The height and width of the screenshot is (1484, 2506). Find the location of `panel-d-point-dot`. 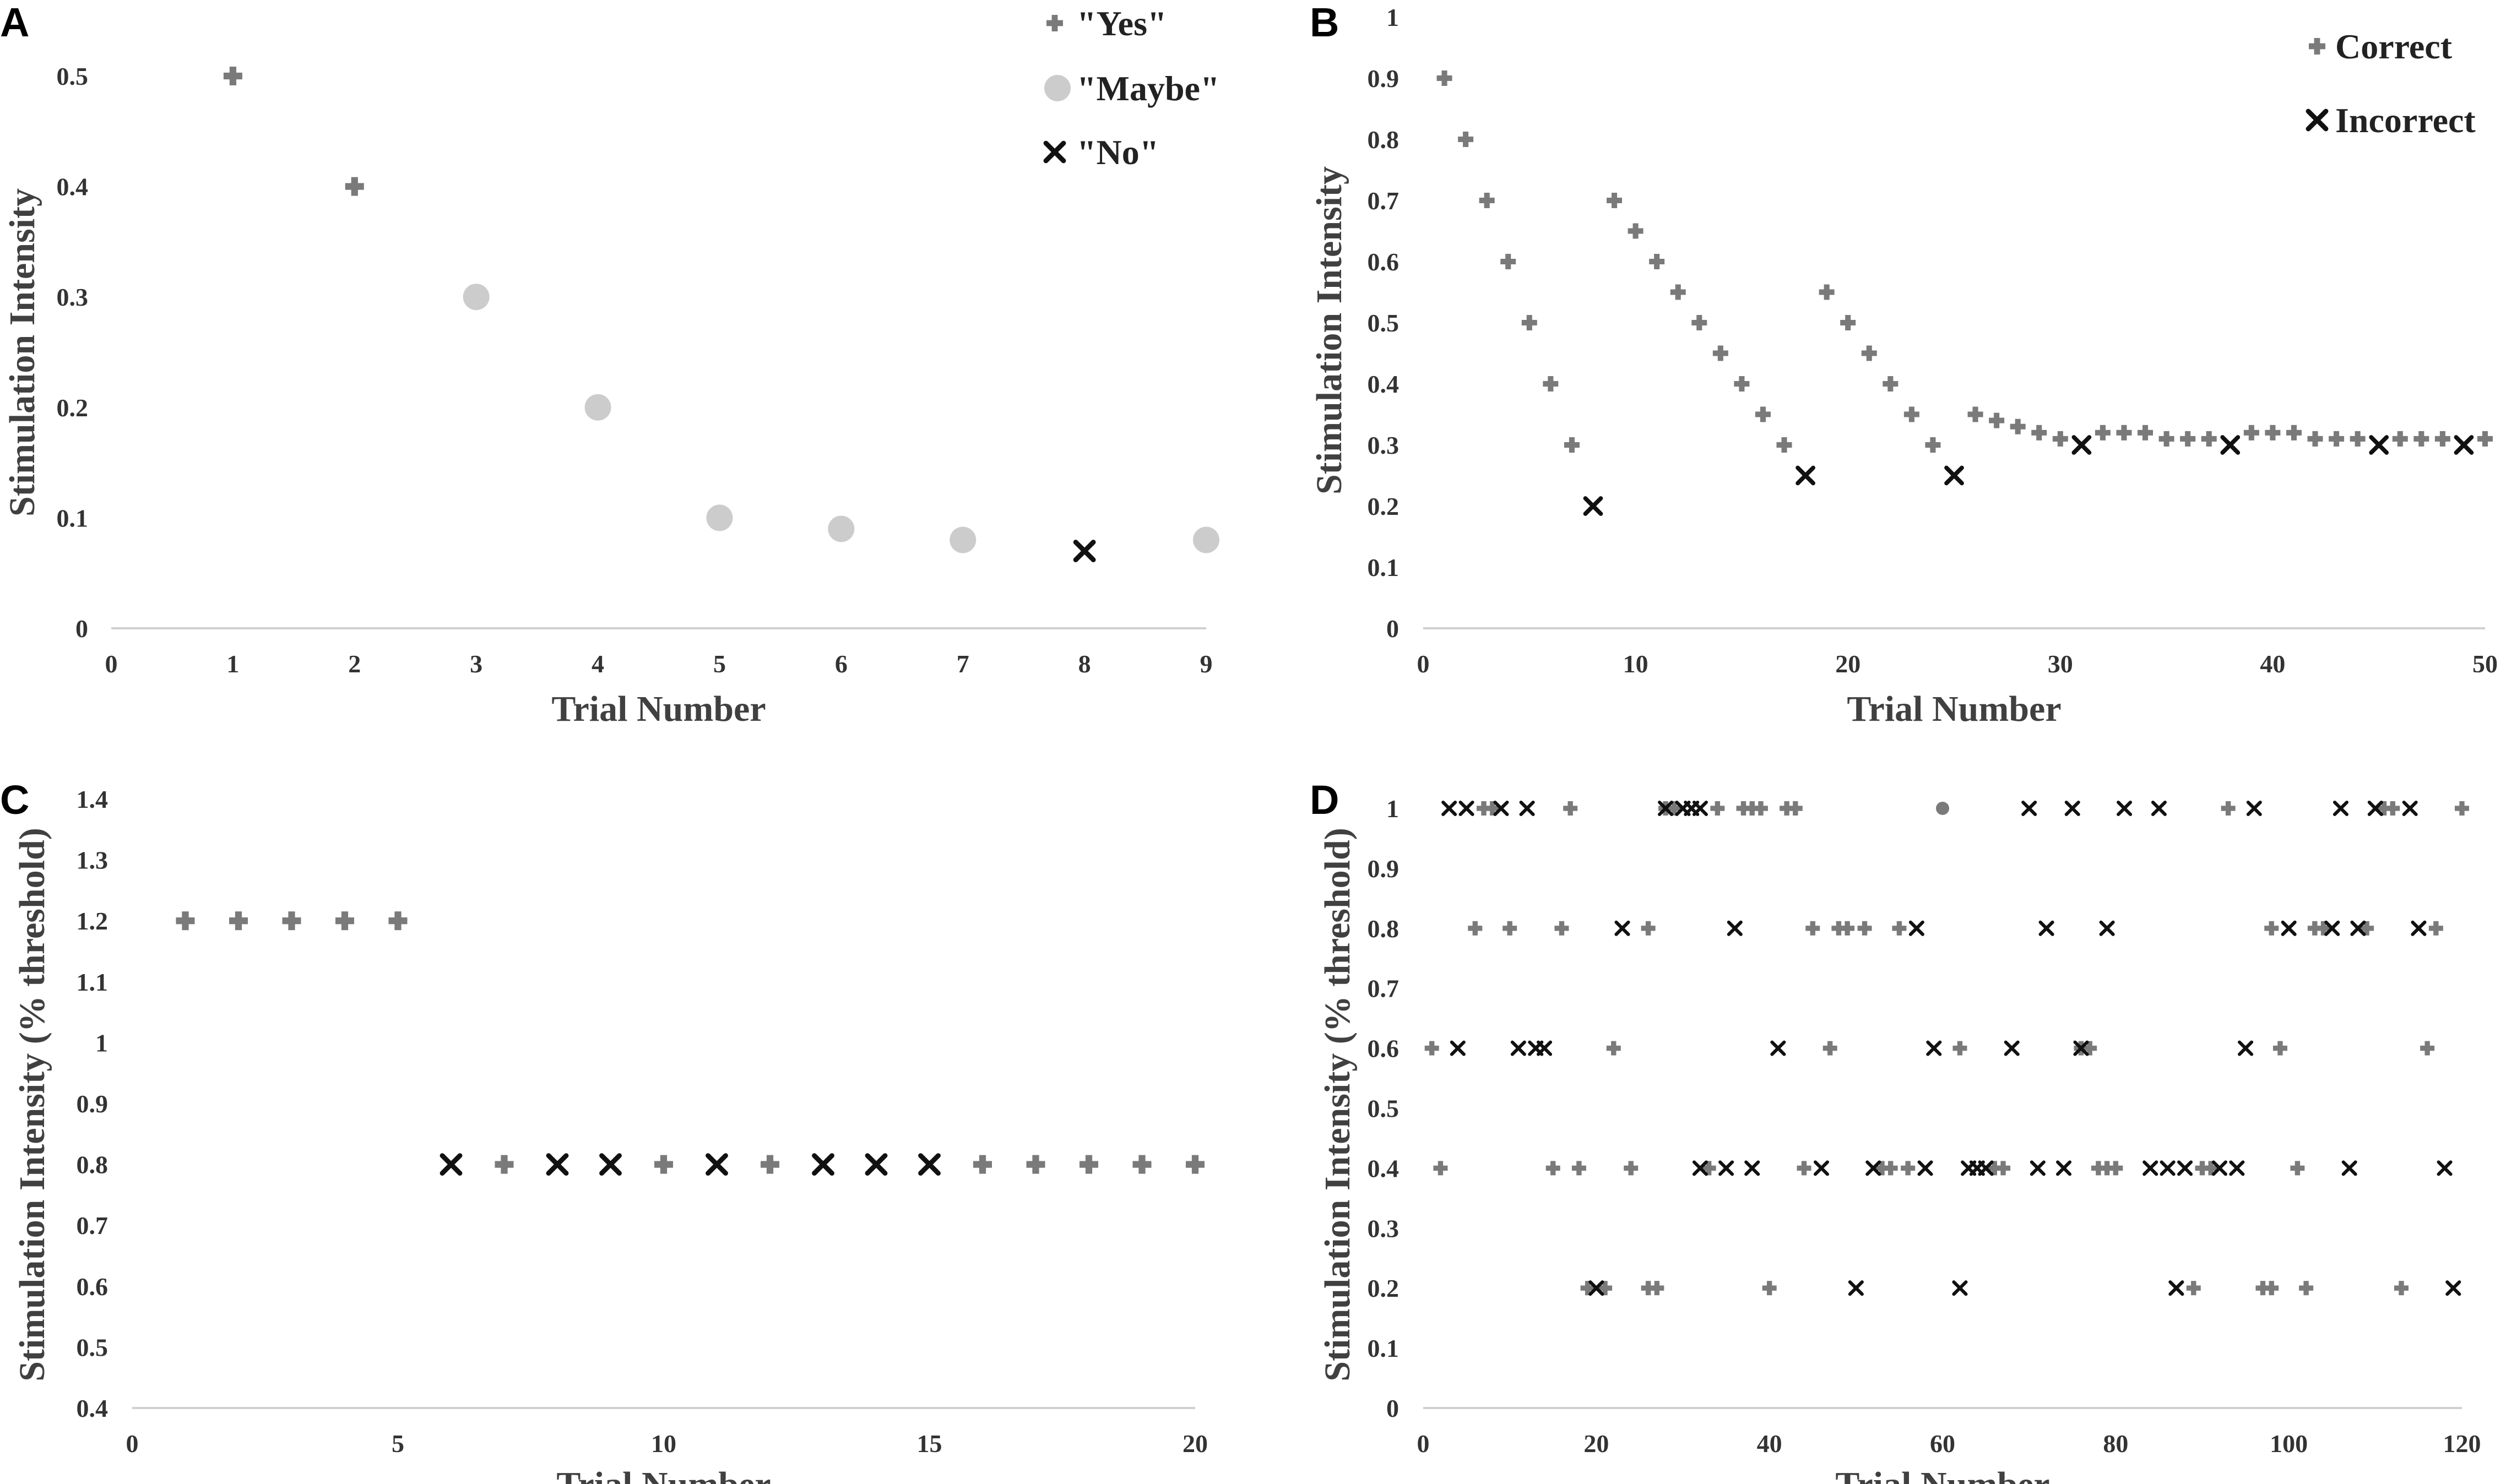

panel-d-point-dot is located at coordinates (1942, 808).